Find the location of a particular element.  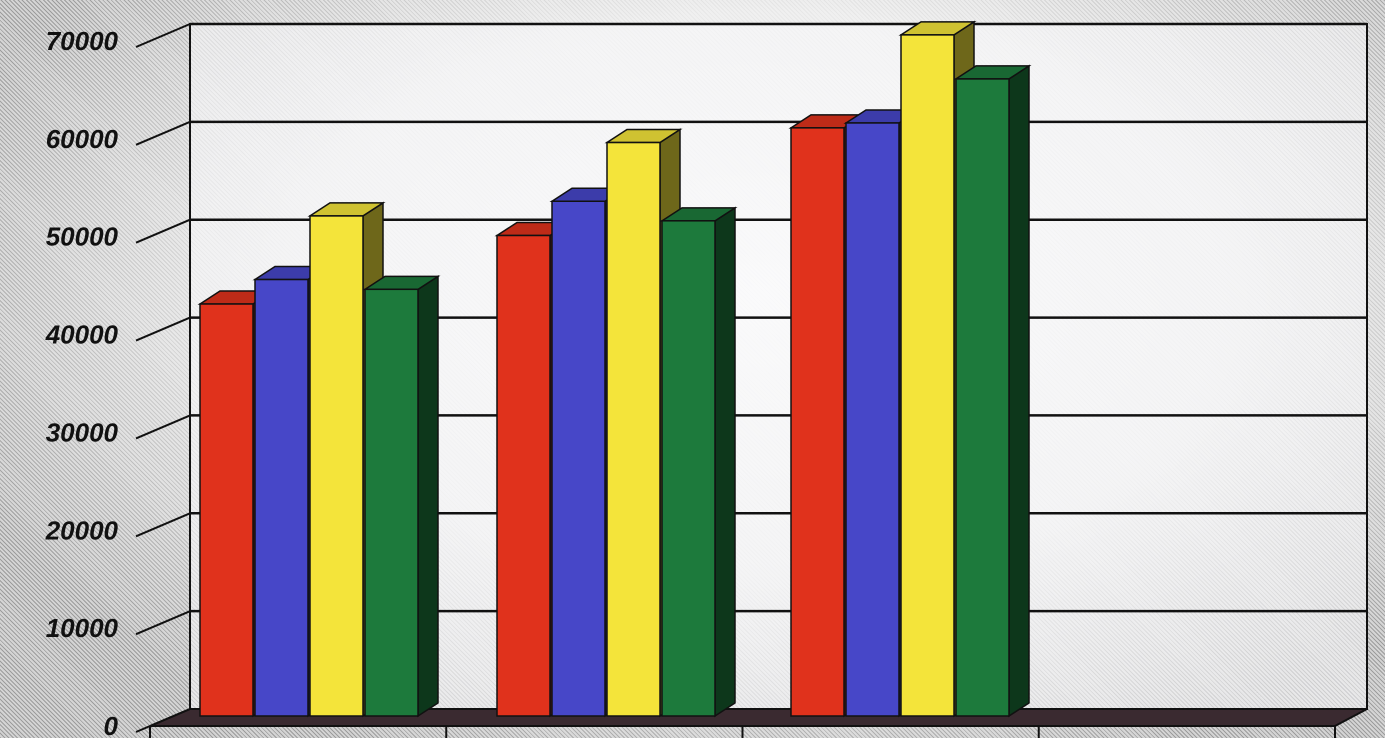

y-tick-label: 70000 is located at coordinates (82, 41).